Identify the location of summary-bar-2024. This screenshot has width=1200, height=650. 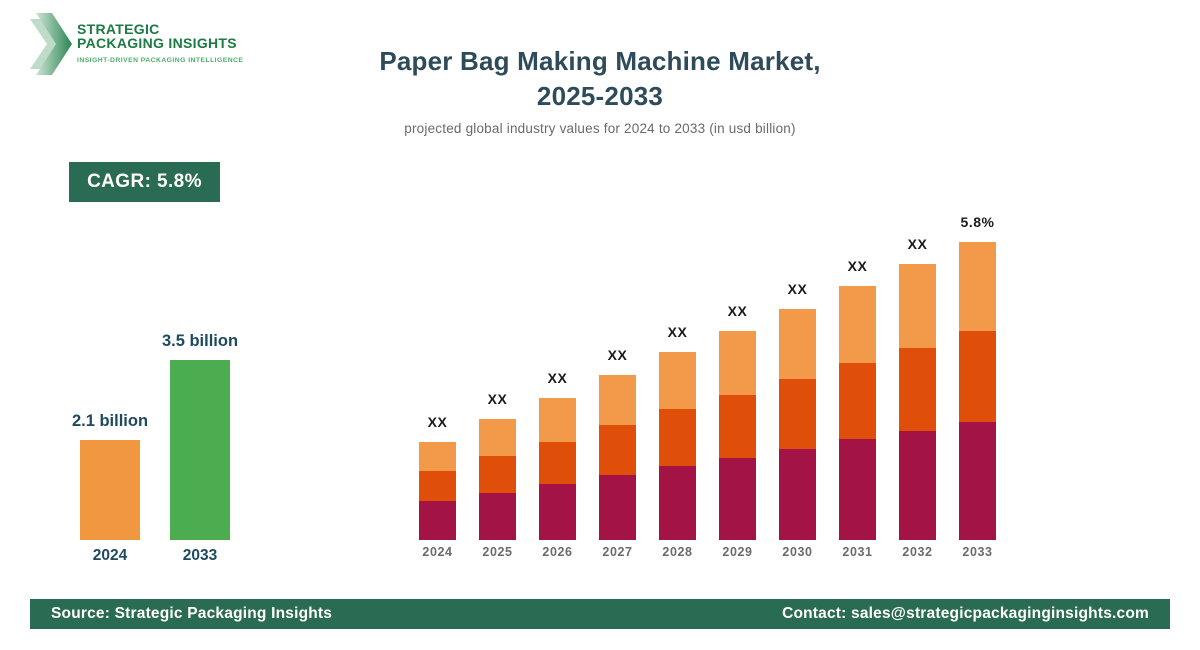
(110, 490).